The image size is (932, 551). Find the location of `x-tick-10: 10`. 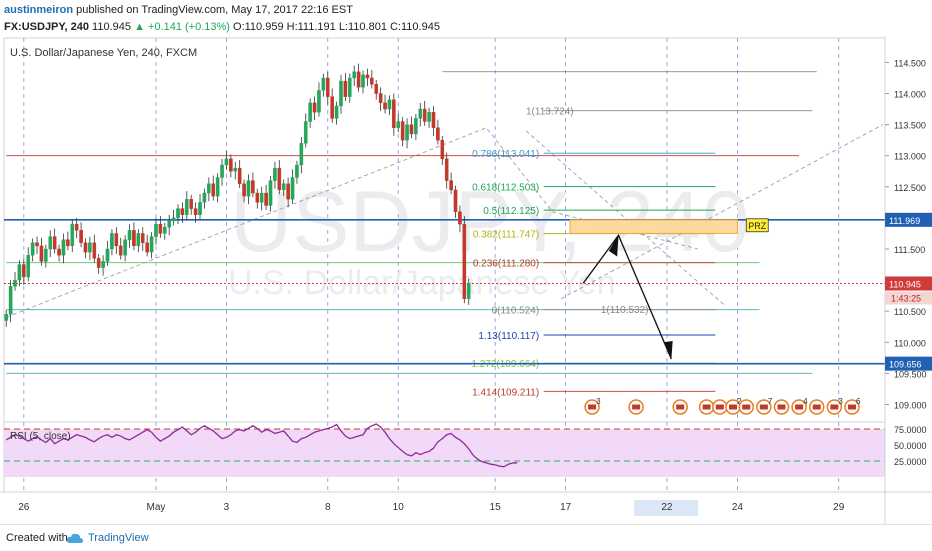

x-tick-10: 10 is located at coordinates (399, 507).